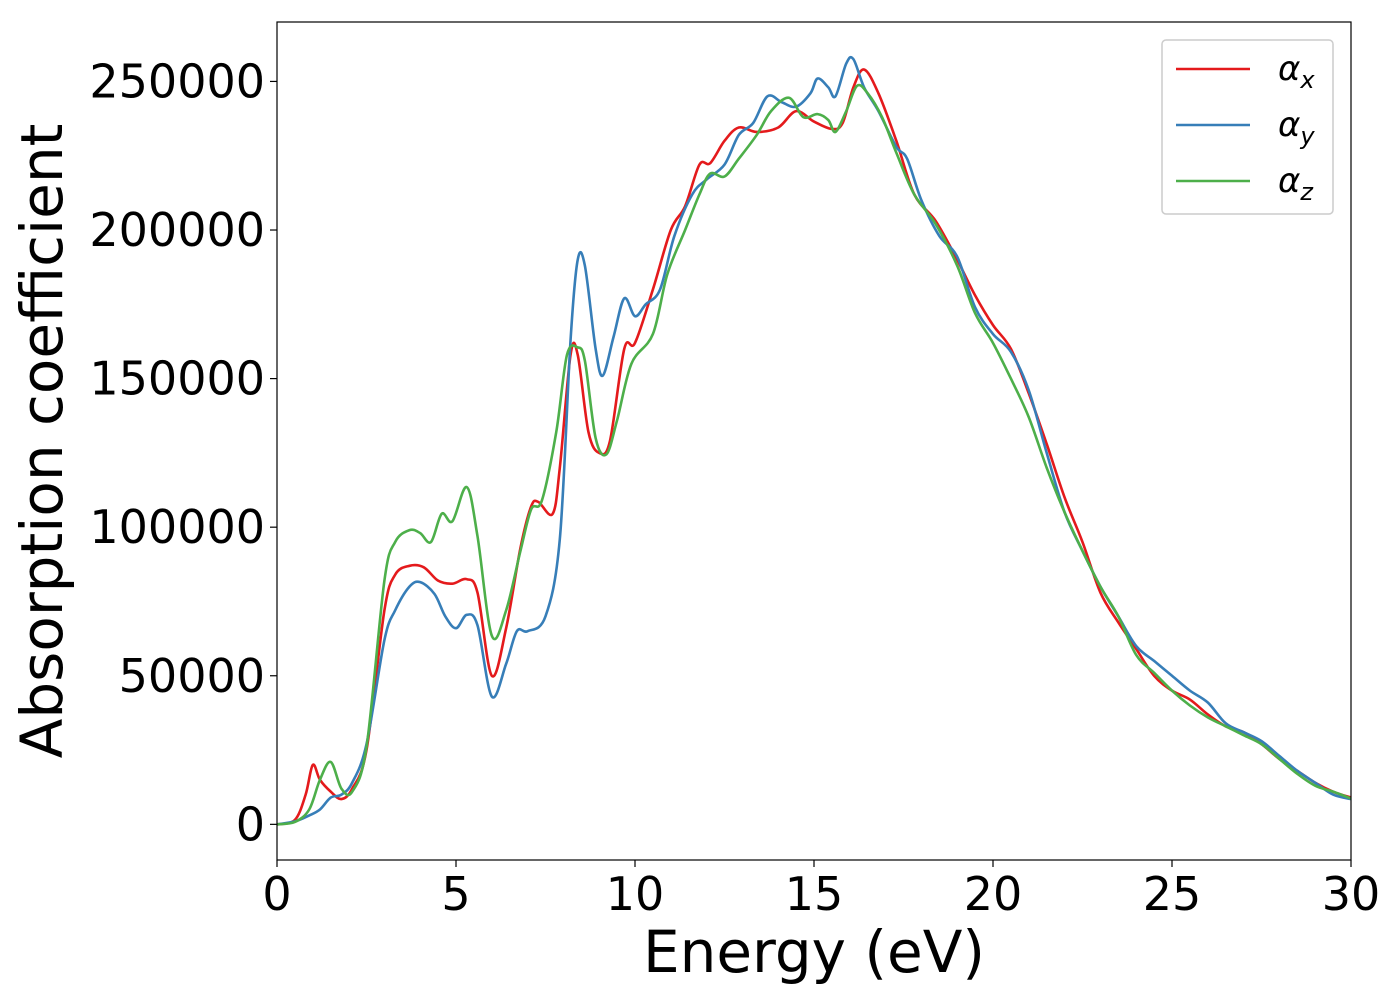  I want to click on y-tick-label: 50000, so click(192, 676).